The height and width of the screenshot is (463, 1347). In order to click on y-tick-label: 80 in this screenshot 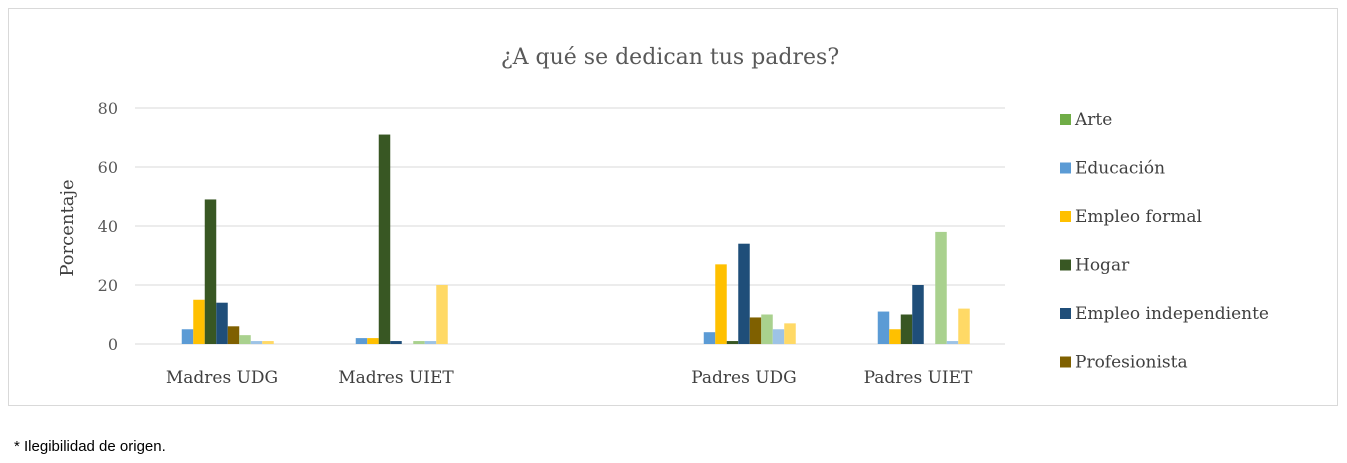, I will do `click(108, 108)`.